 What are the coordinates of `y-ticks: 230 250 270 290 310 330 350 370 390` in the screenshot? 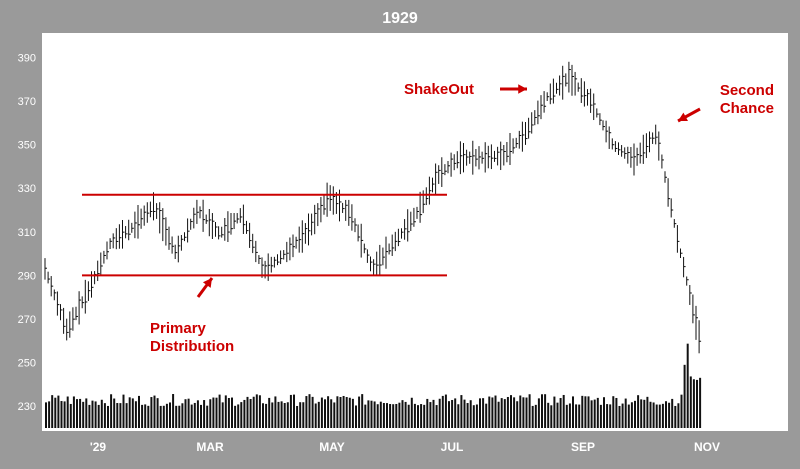 It's located at (27, 232).